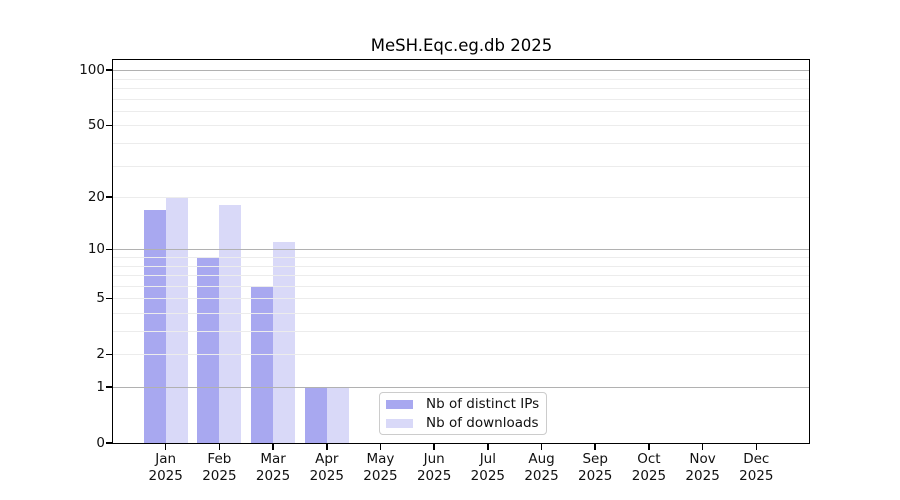 The image size is (900, 500). I want to click on legend-swatch-downloads-icon, so click(399, 423).